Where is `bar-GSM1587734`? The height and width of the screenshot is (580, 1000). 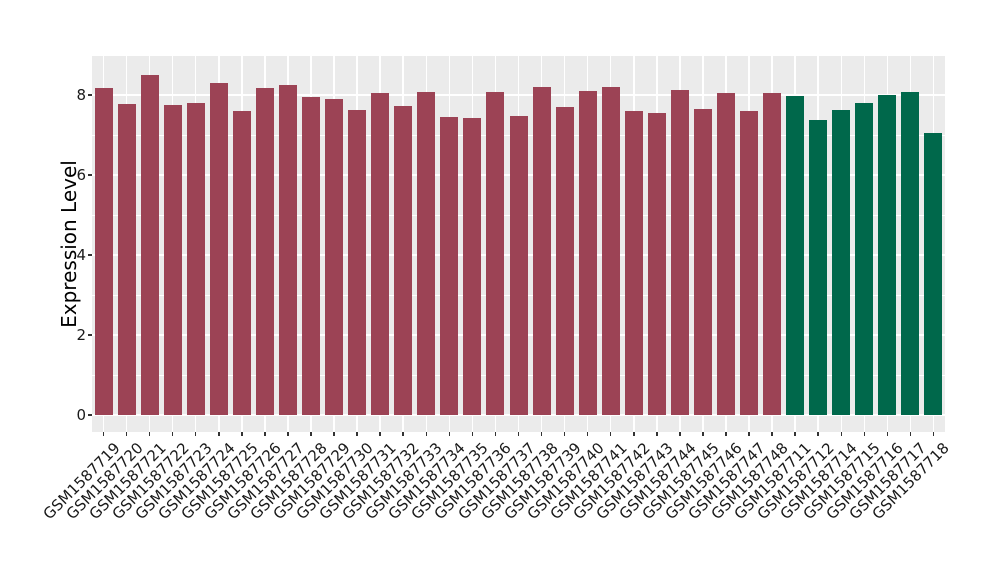 bar-GSM1587734 is located at coordinates (449, 266).